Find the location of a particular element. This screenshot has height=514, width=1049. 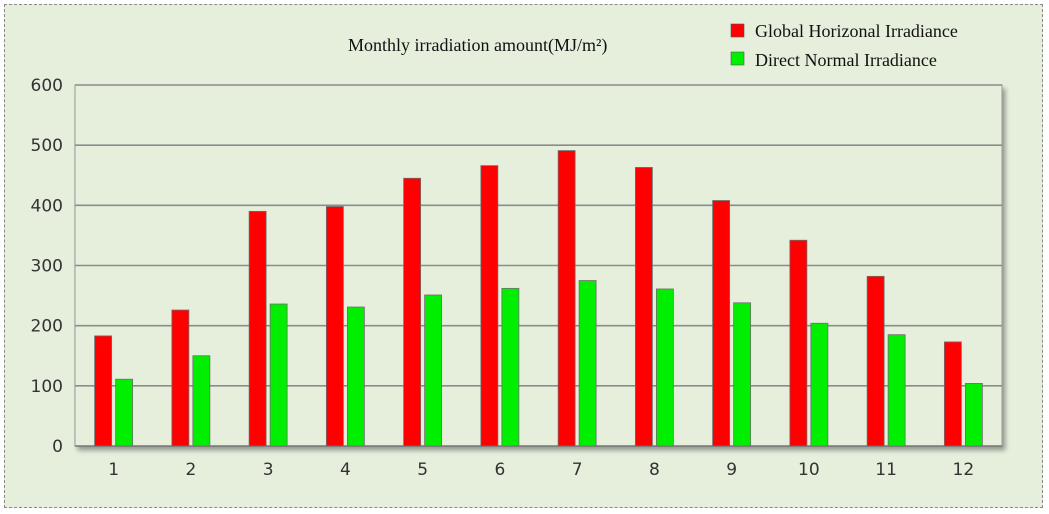

x-tick-label: 12 is located at coordinates (964, 470).